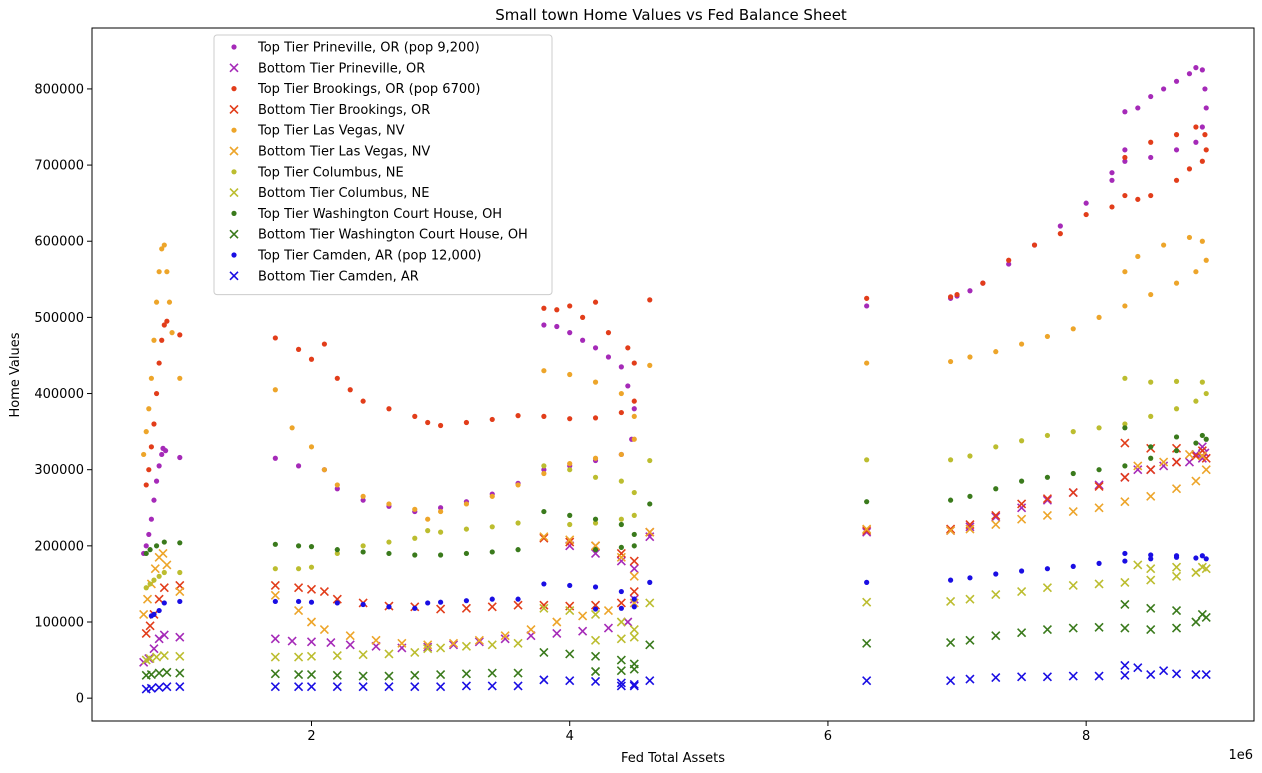  What do you see at coordinates (368, 48) in the screenshot?
I see `legend-label: Top Tier Prineville, OR (pop 9,200)` at bounding box center [368, 48].